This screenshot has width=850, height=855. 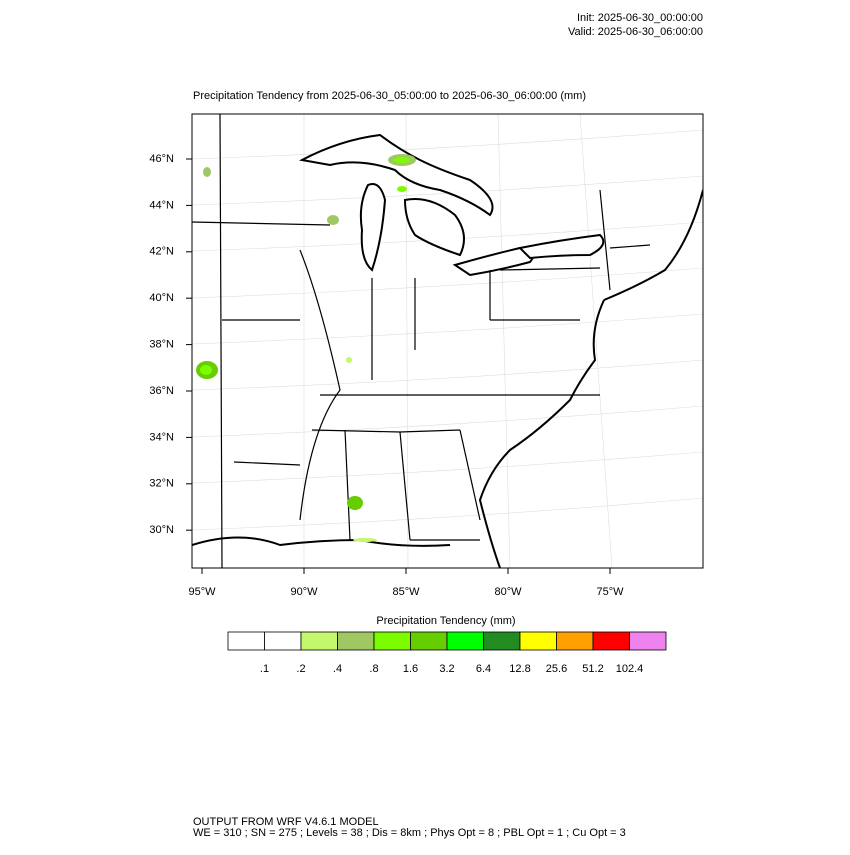 What do you see at coordinates (483, 669) in the screenshot?
I see `colorbar-label: 6.4` at bounding box center [483, 669].